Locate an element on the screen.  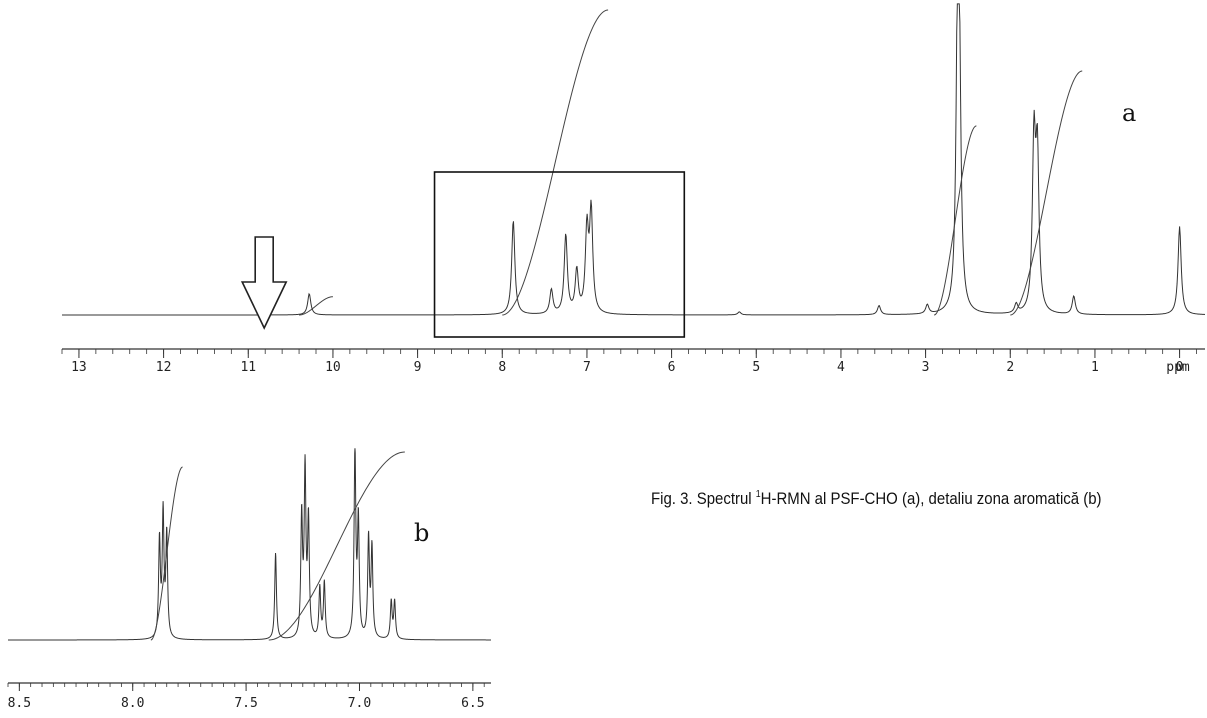
caption-prefix: Fig. 3. Spectrul is located at coordinates (703, 498).